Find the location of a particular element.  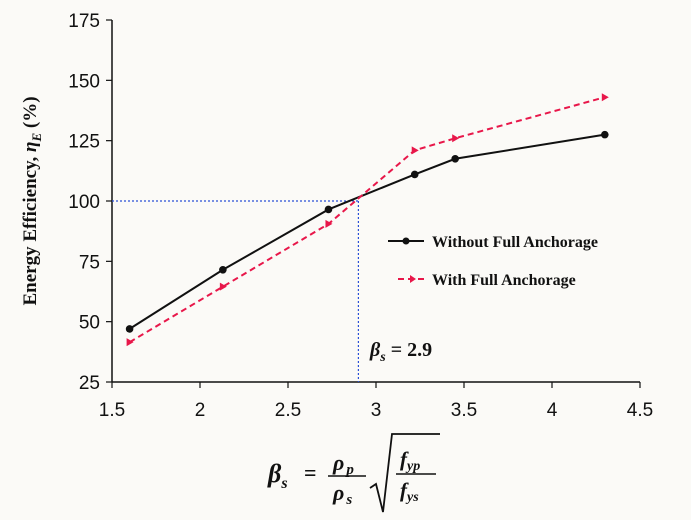

formula-lhs: βs is located at coordinates (277, 475).